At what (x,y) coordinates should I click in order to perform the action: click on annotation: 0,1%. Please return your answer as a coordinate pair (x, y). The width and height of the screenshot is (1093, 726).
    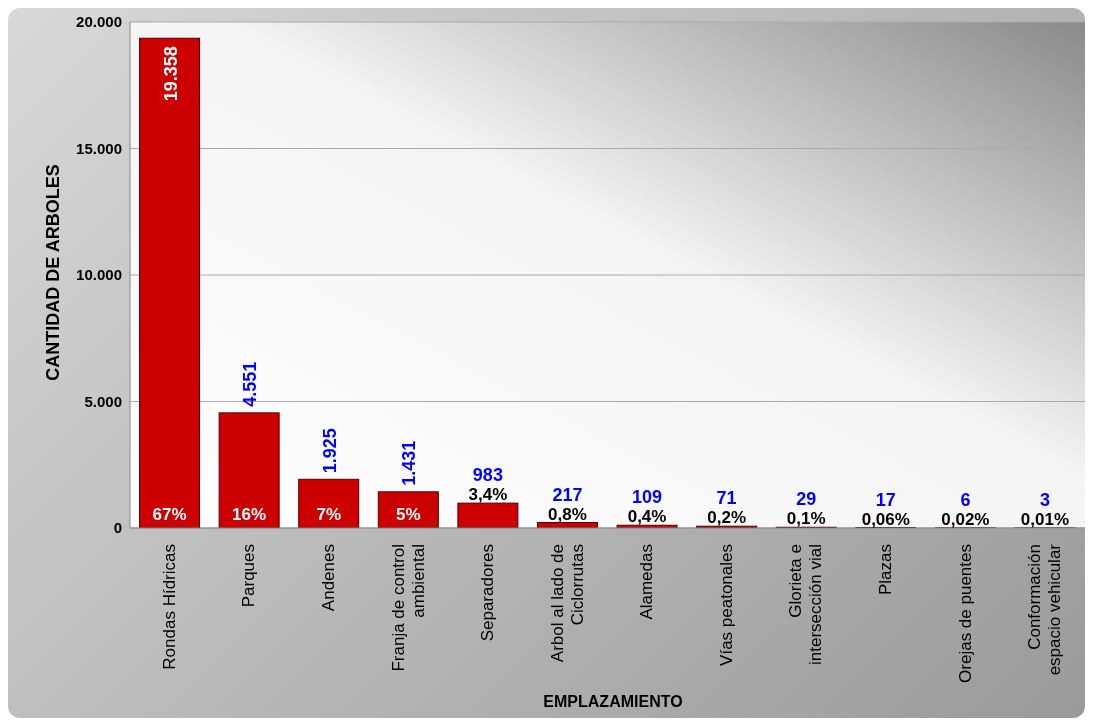
    Looking at the image, I should click on (806, 519).